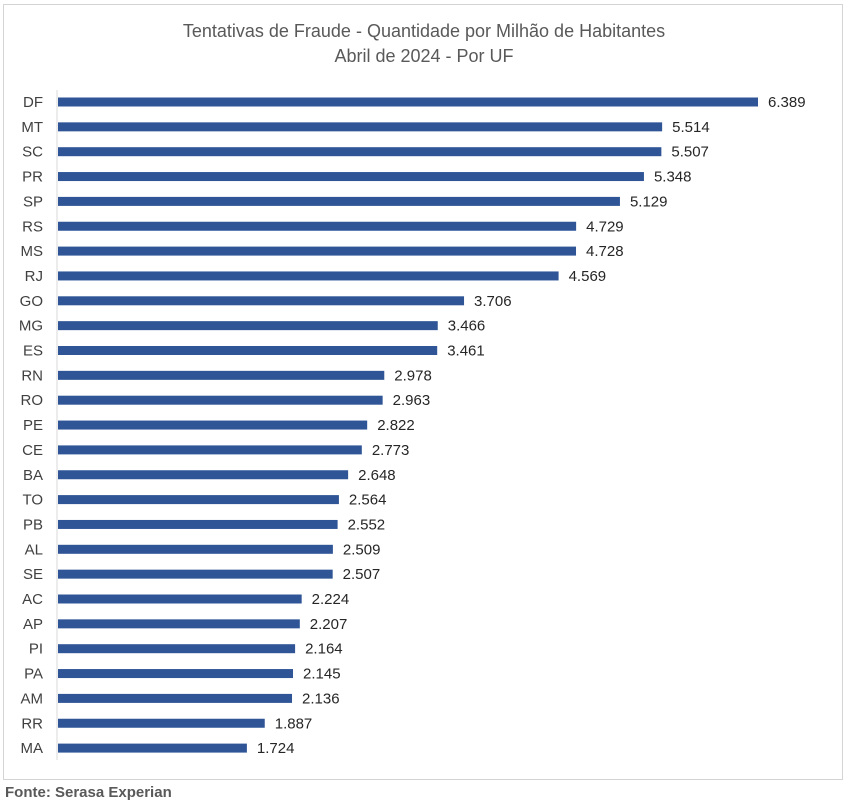  I want to click on value-label: 5.129, so click(649, 201).